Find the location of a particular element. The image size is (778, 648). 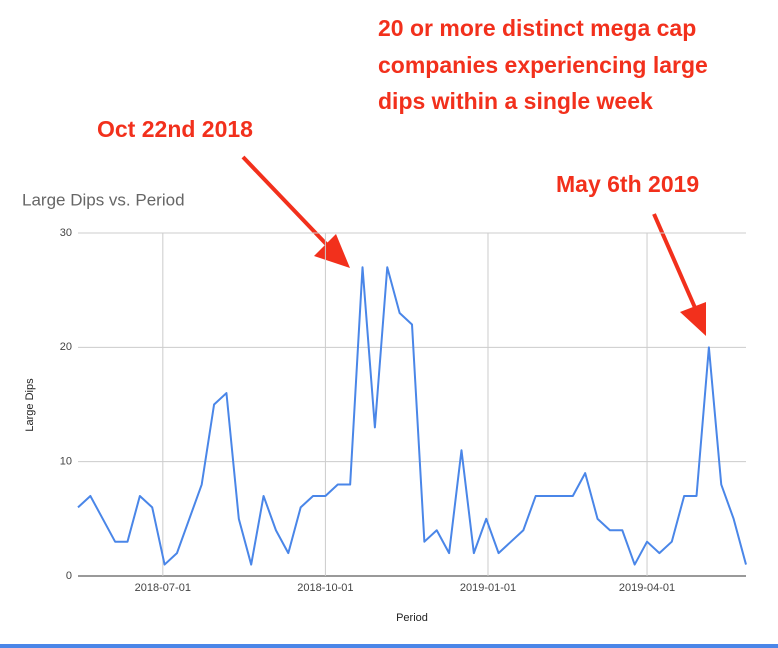

y-axis-label: Large Dips is located at coordinates (30, 405).